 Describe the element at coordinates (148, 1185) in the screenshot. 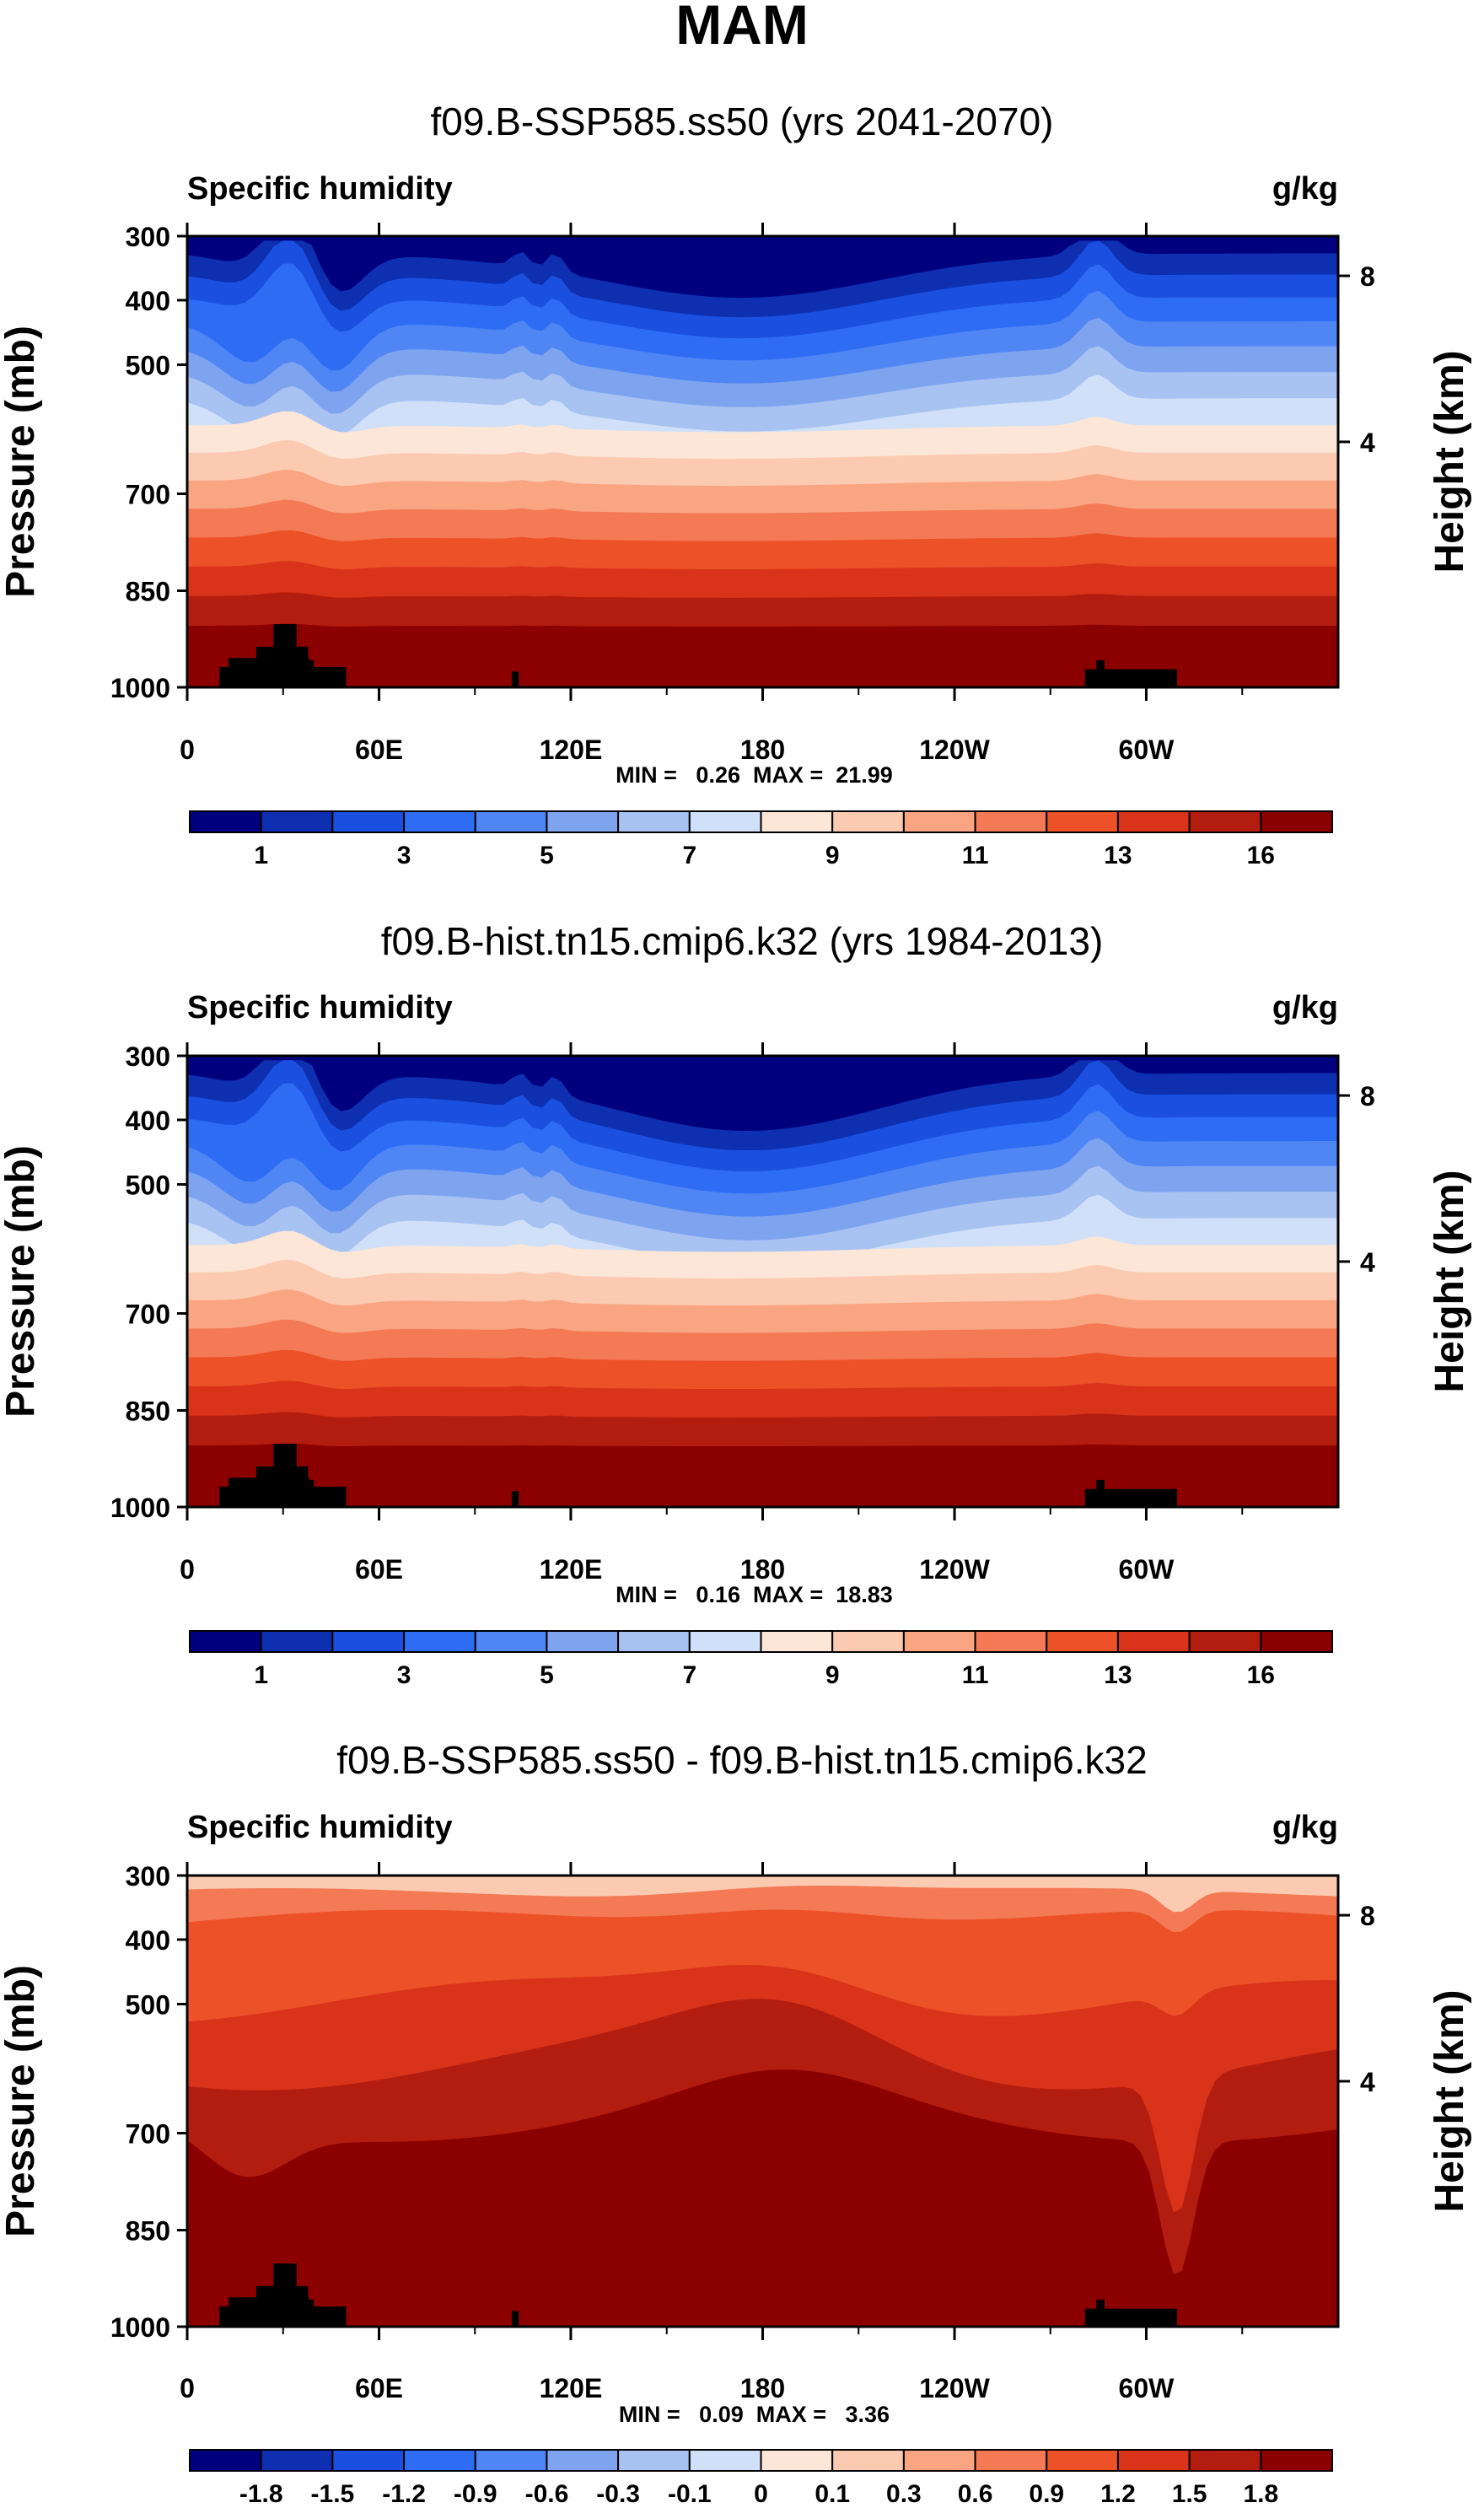

I see `y-tick-label: 500` at that location.